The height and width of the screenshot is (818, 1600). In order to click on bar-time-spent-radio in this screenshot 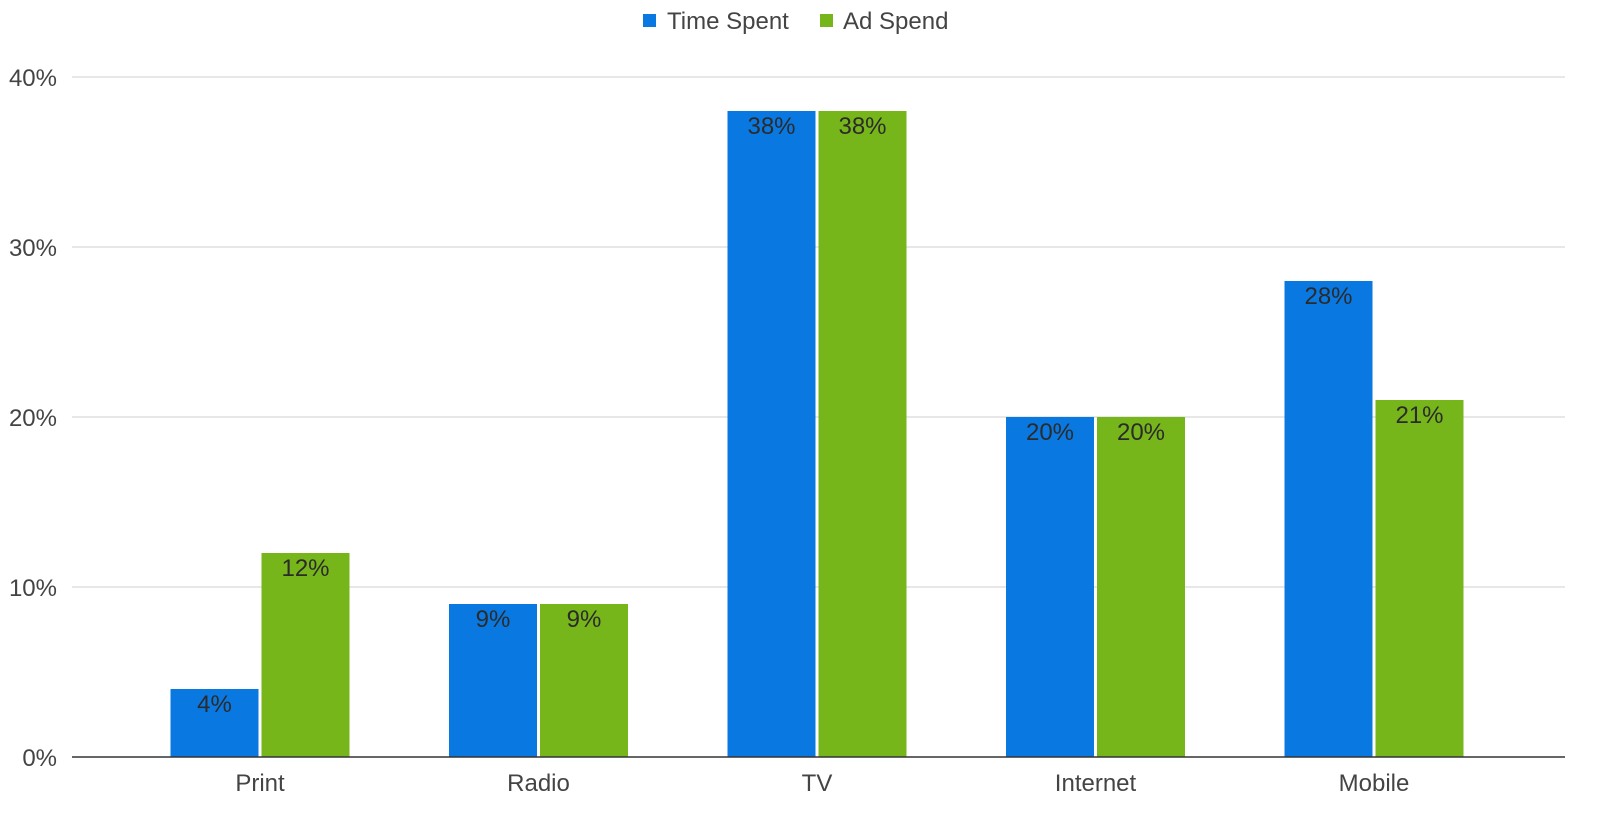, I will do `click(493, 680)`.